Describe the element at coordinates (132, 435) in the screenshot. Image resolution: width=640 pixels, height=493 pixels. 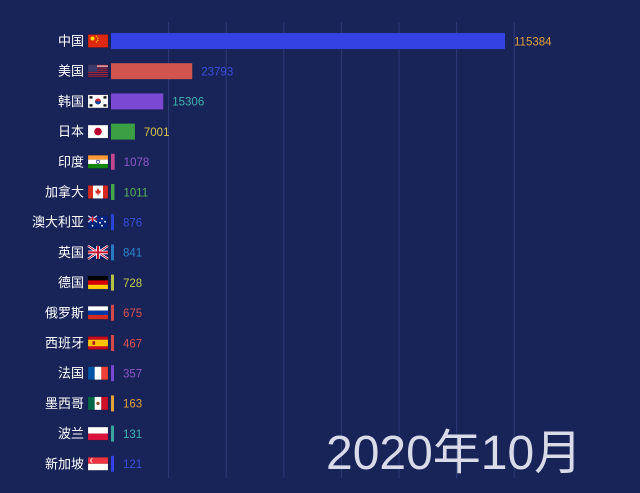
I see `value-label: 131` at that location.